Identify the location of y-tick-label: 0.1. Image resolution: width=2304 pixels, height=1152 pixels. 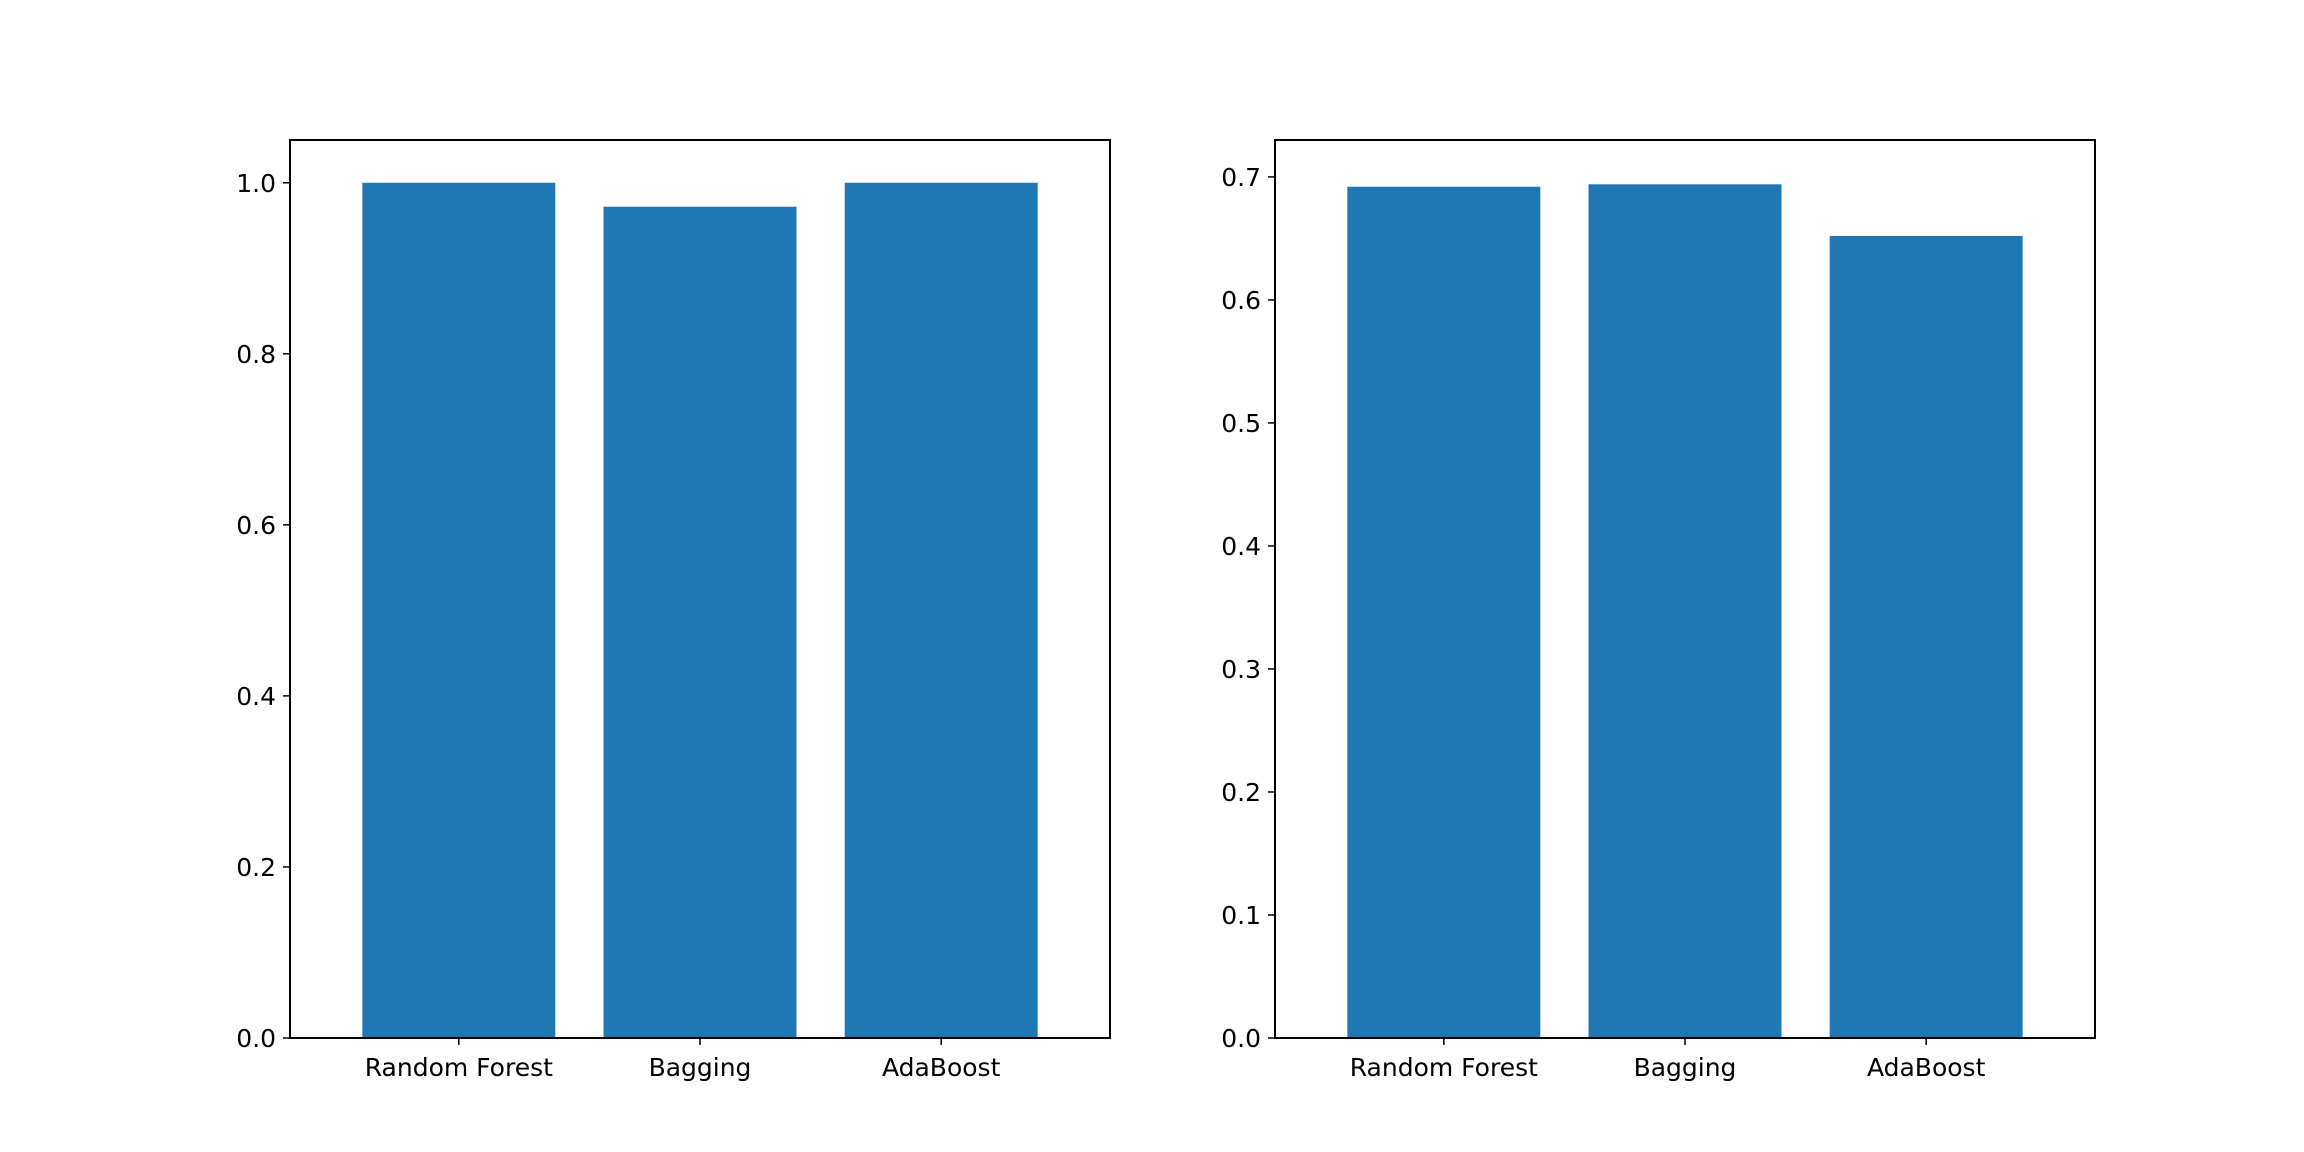
(1241, 915).